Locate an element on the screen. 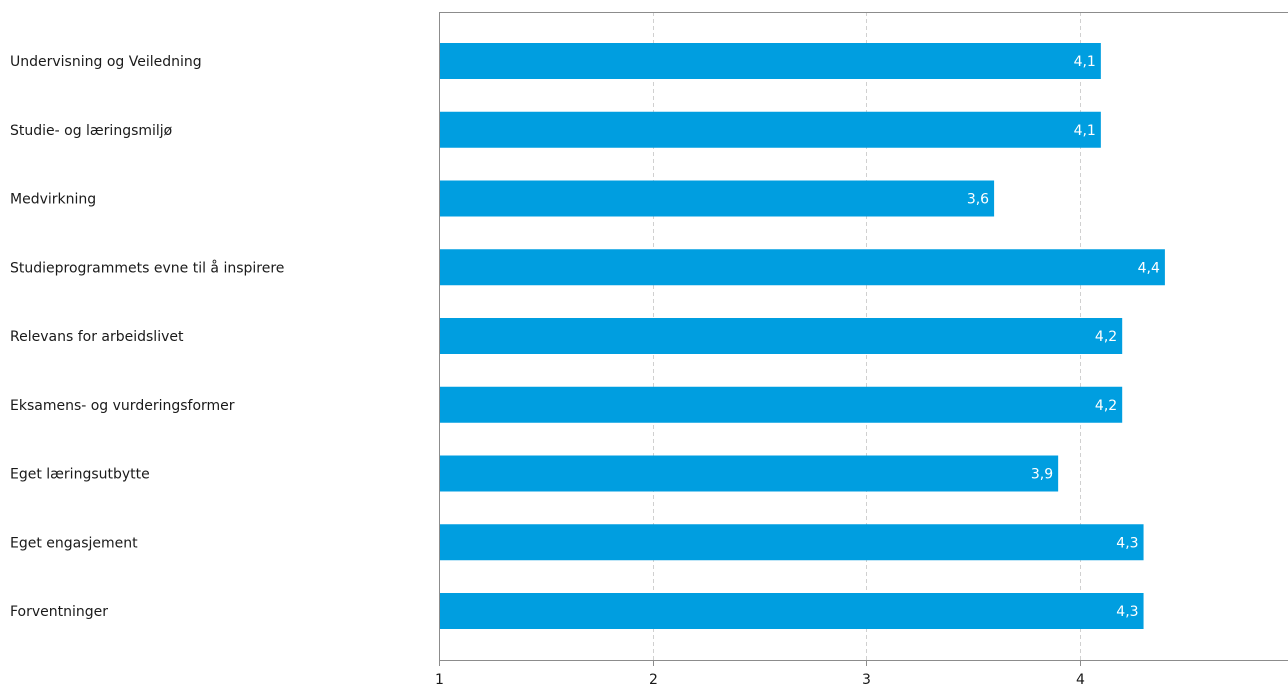 This screenshot has height=692, width=1288. bar-value-label: 4,4 is located at coordinates (1149, 268).